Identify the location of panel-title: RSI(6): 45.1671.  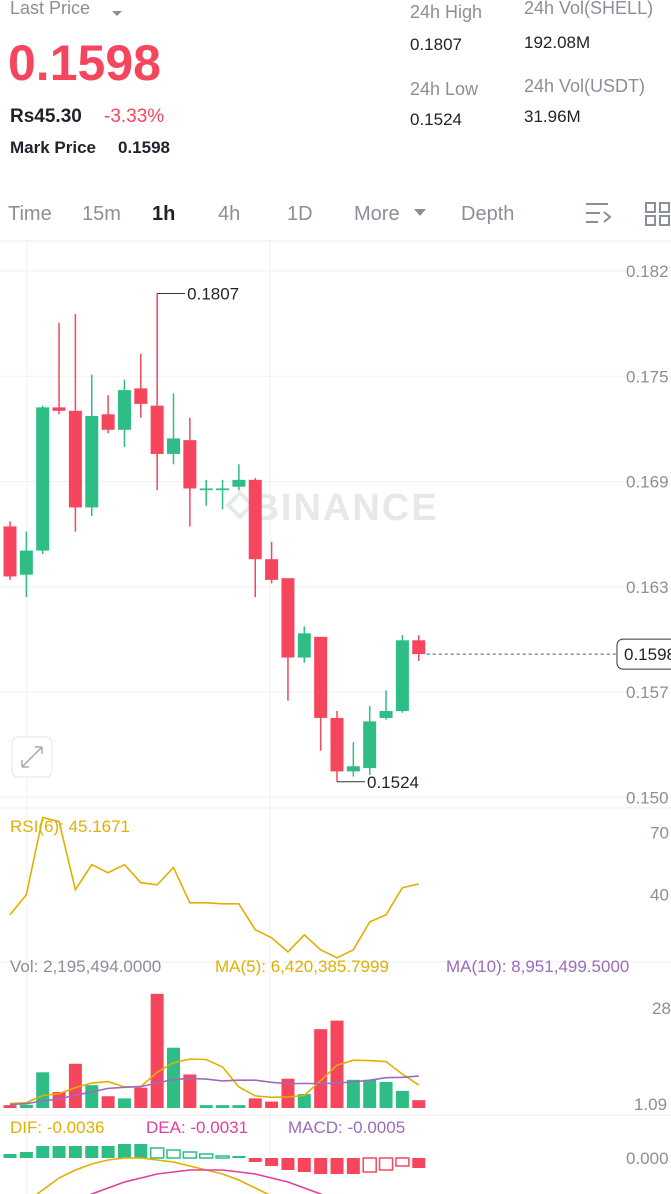
(70, 826).